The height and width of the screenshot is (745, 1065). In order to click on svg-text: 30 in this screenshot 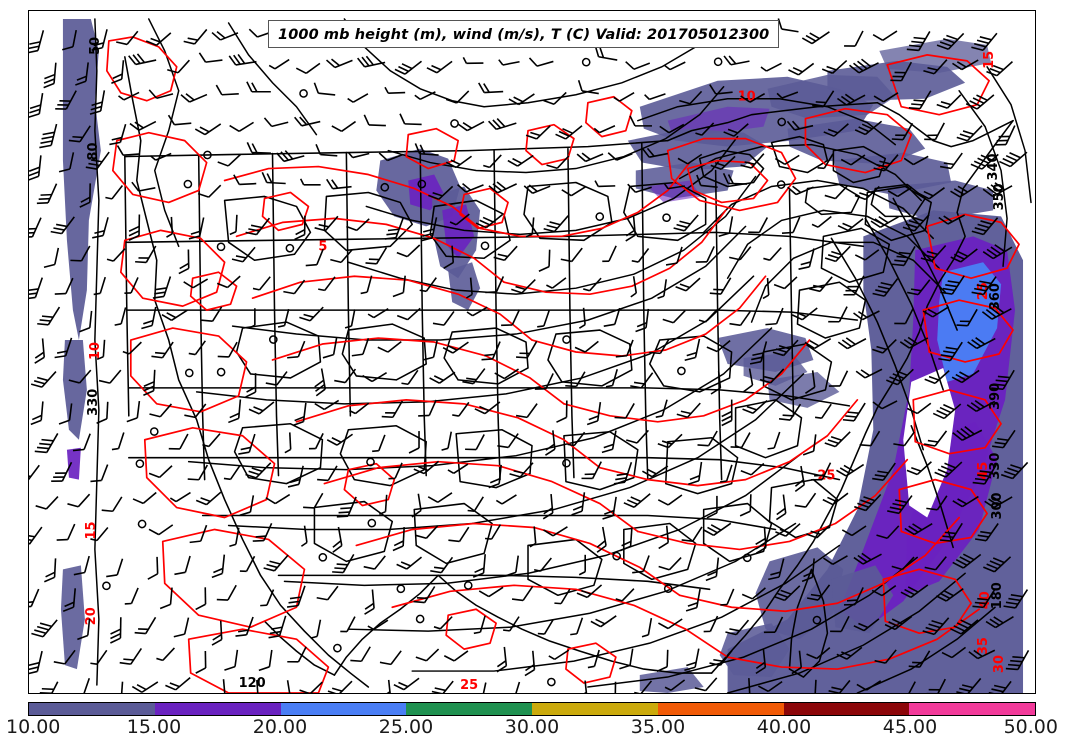, I will do `click(999, 664)`.